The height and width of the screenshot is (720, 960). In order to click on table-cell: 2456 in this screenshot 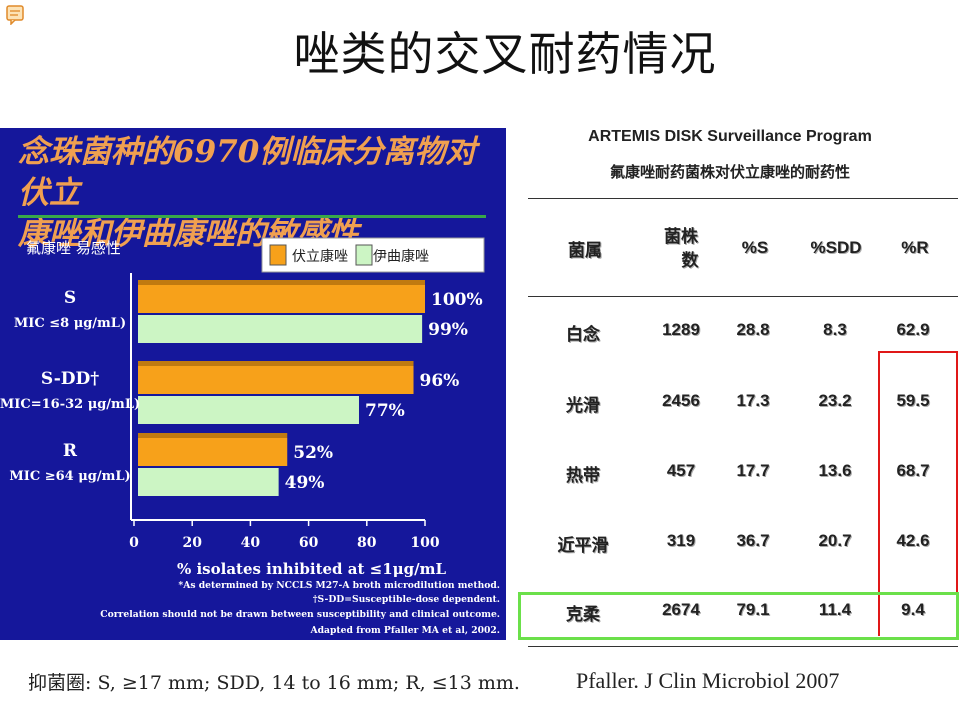, I will do `click(681, 400)`.